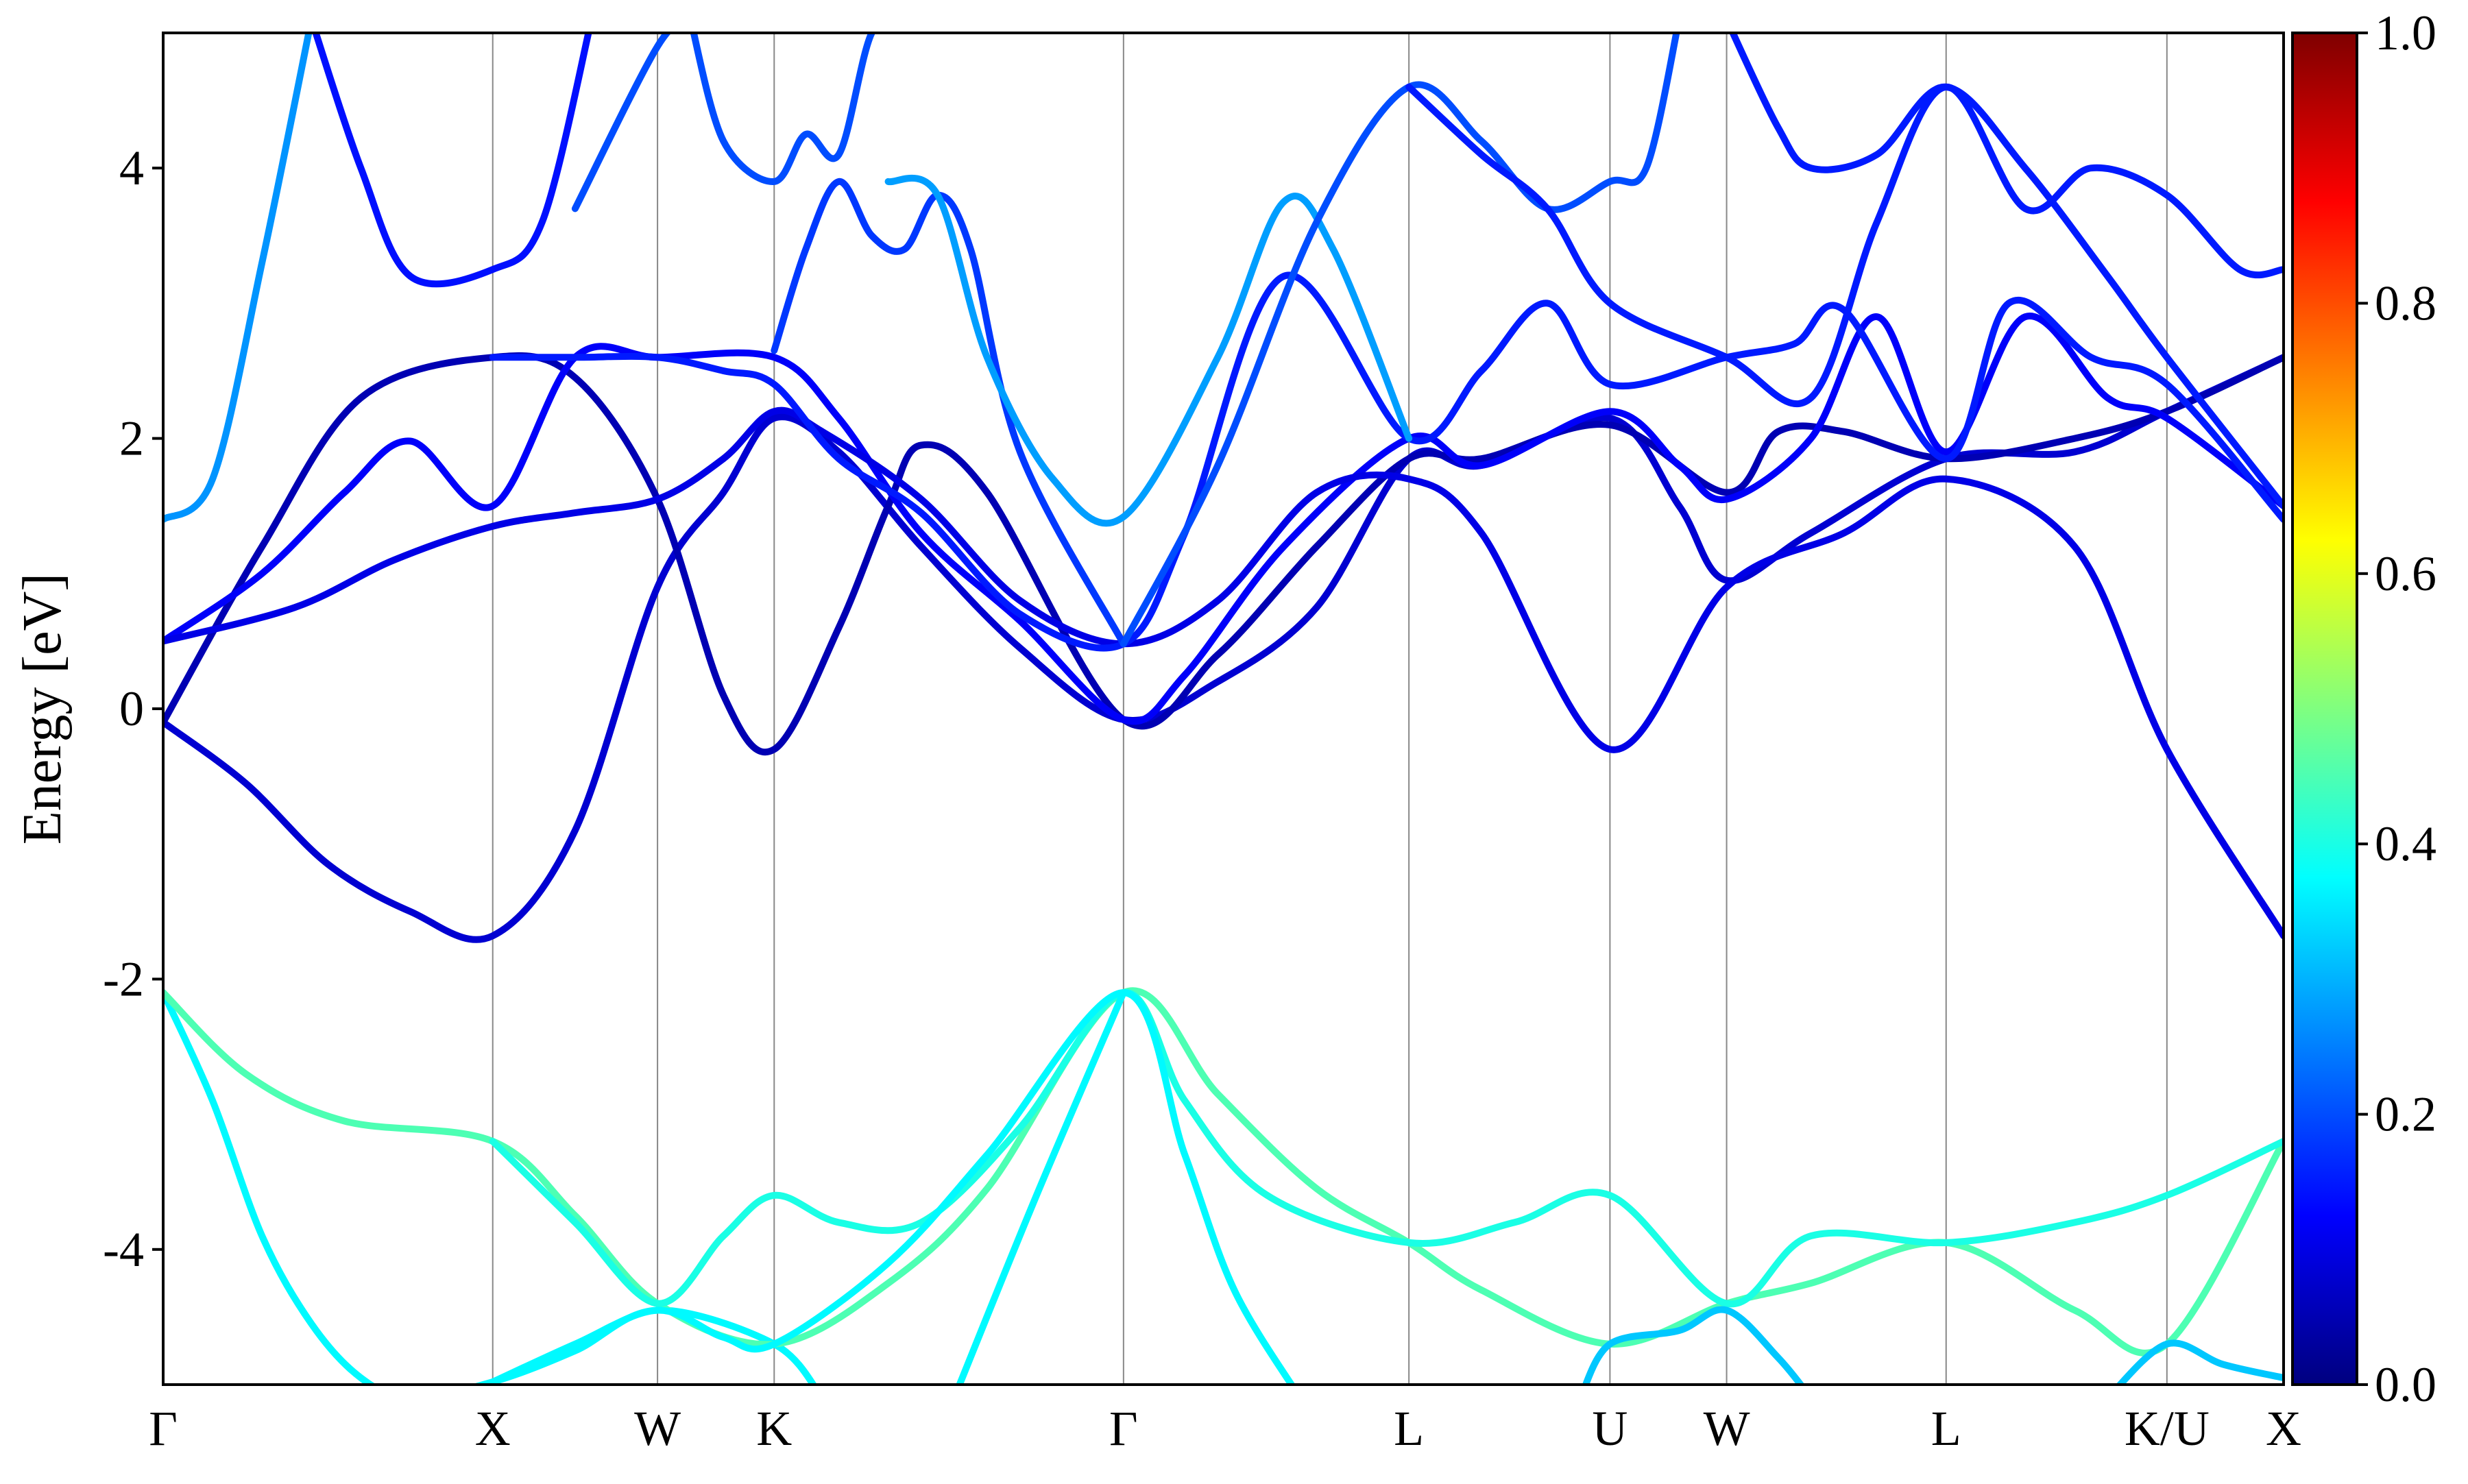 This screenshot has height=1484, width=2468. What do you see at coordinates (124, 978) in the screenshot?
I see `y-tick-label: -2` at bounding box center [124, 978].